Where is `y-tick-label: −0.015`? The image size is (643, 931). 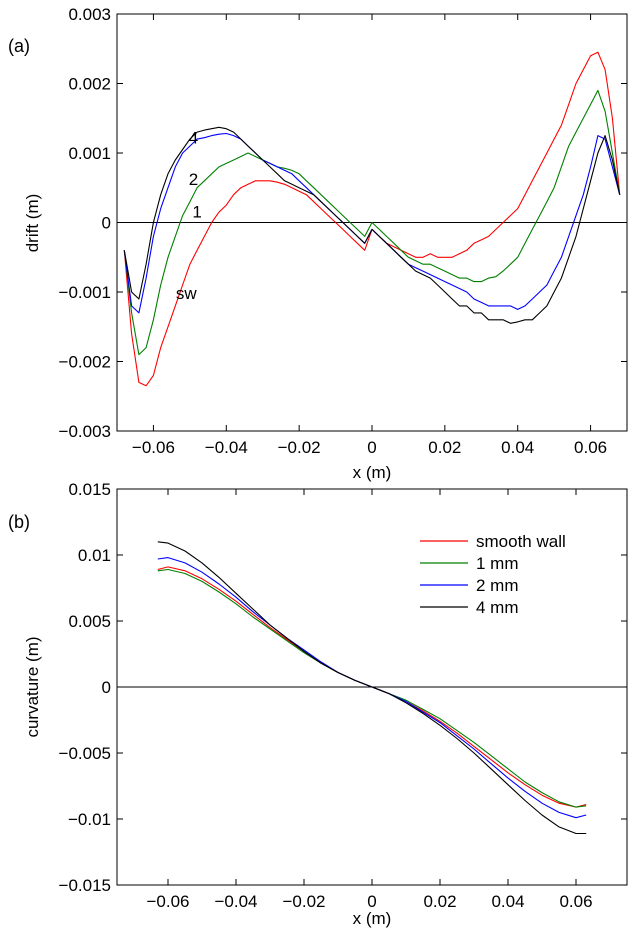
y-tick-label: −0.015 is located at coordinates (85, 885).